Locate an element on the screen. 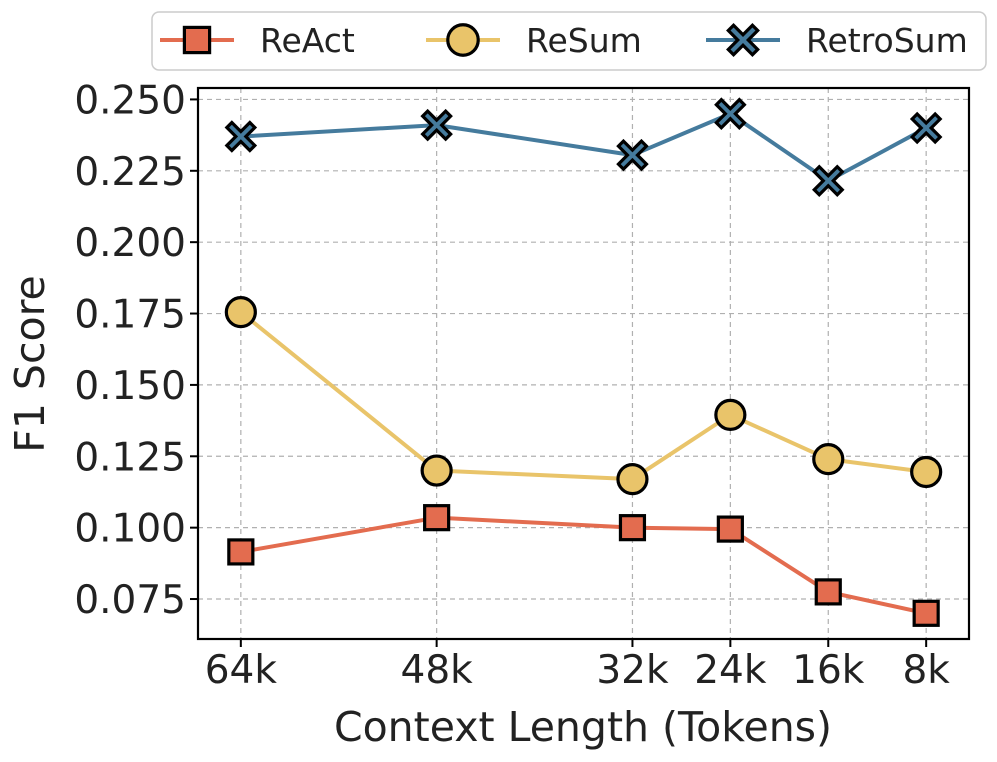 This screenshot has width=997, height=762. x-tick-label: 24k is located at coordinates (730, 670).